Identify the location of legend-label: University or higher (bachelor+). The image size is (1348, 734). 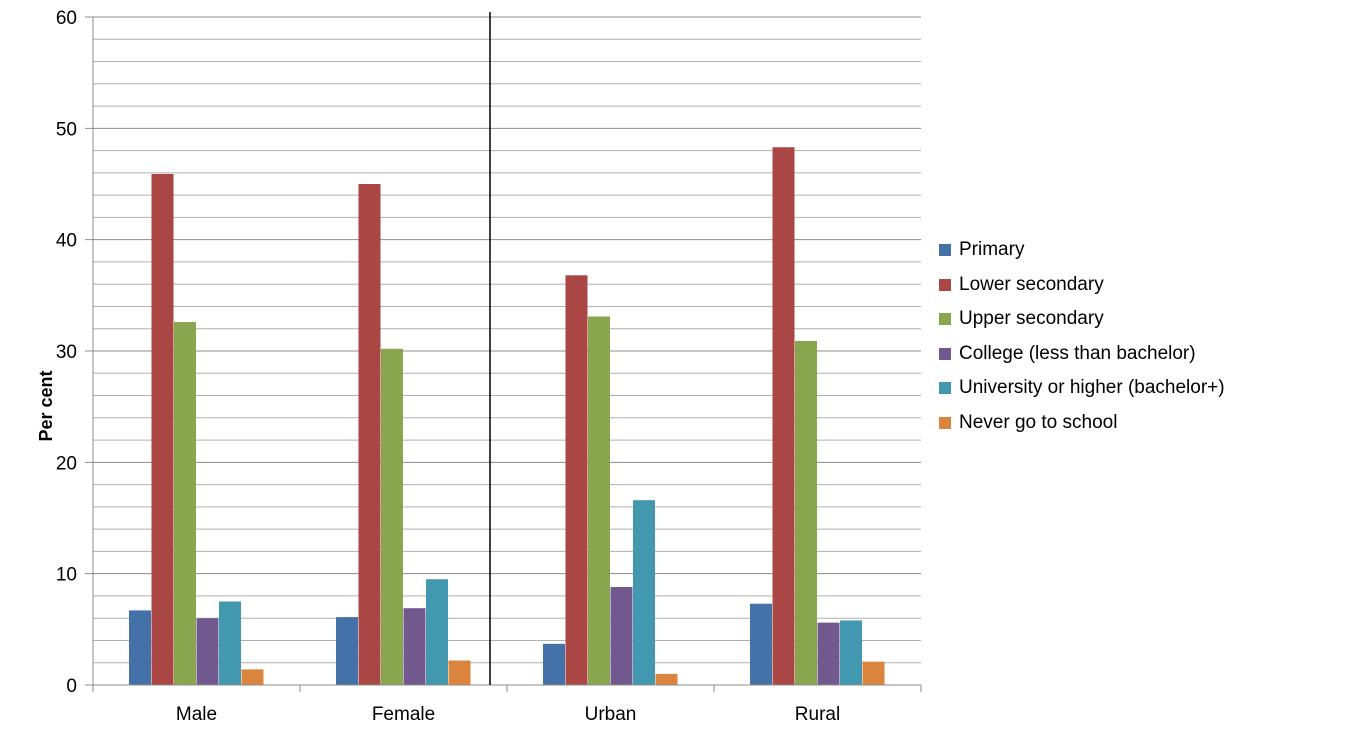
(1092, 388).